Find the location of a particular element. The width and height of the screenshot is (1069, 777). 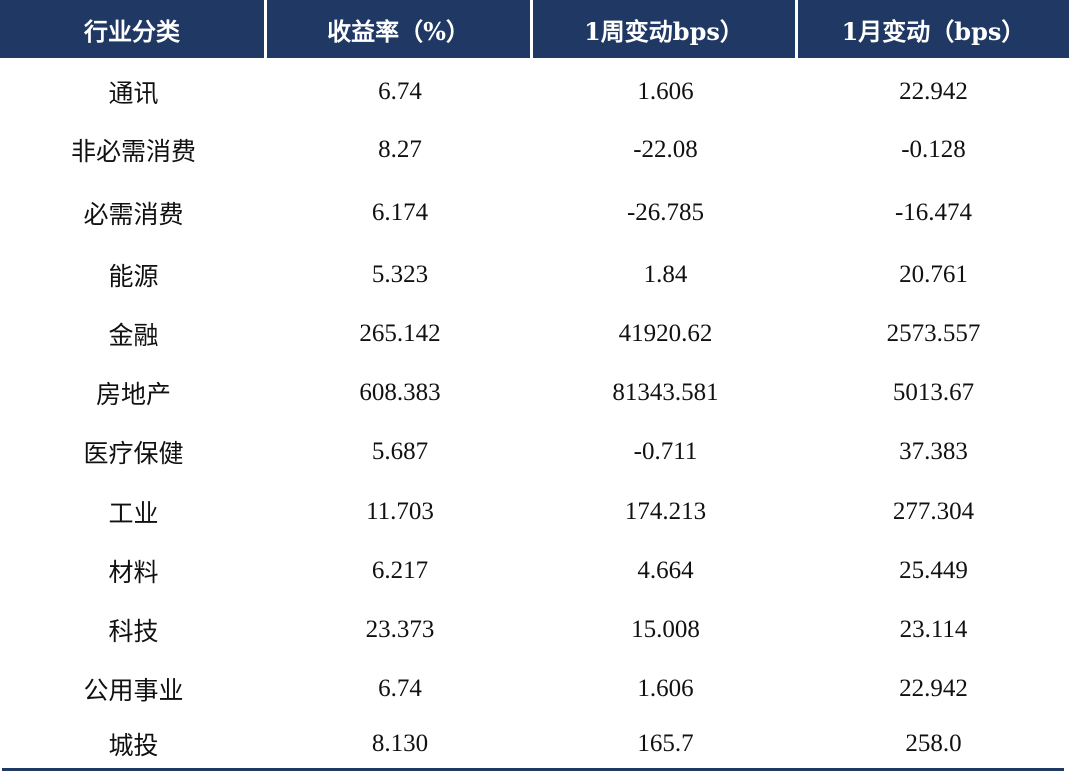

week-change-value: 41920.62 is located at coordinates (665, 333).